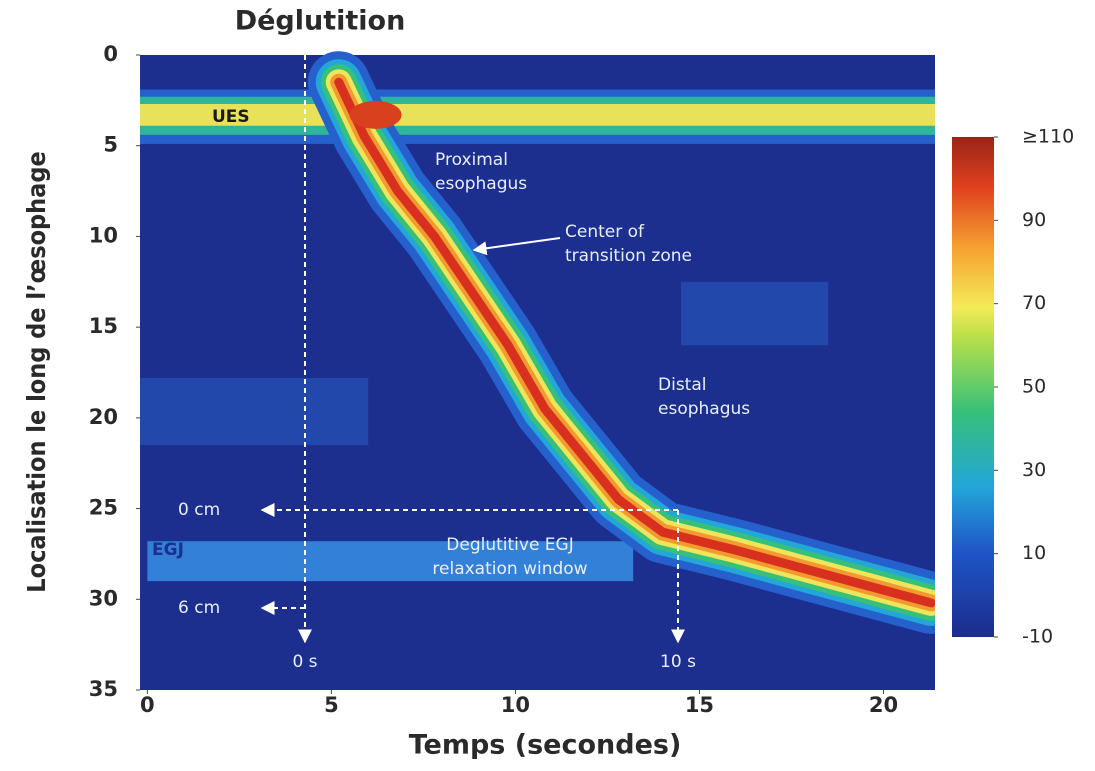  What do you see at coordinates (199, 608) in the screenshot?
I see `annotation: 6 cm` at bounding box center [199, 608].